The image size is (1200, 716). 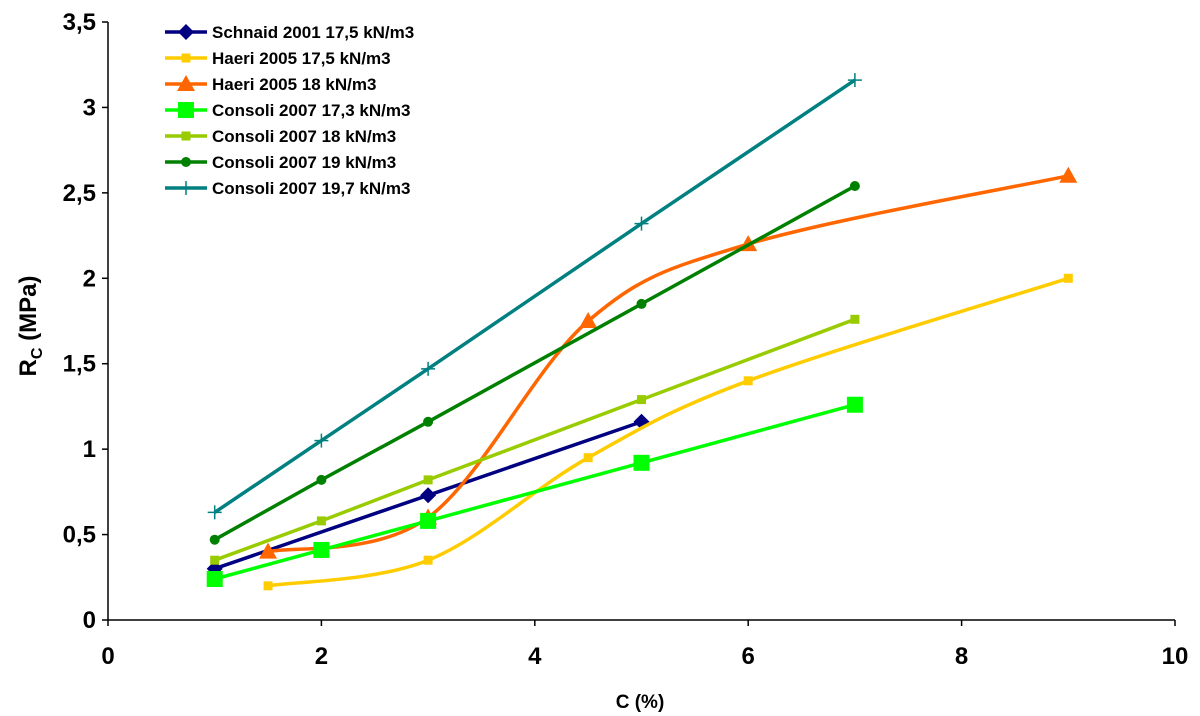 What do you see at coordinates (79, 535) in the screenshot?
I see `y-tick-label: 0,5` at bounding box center [79, 535].